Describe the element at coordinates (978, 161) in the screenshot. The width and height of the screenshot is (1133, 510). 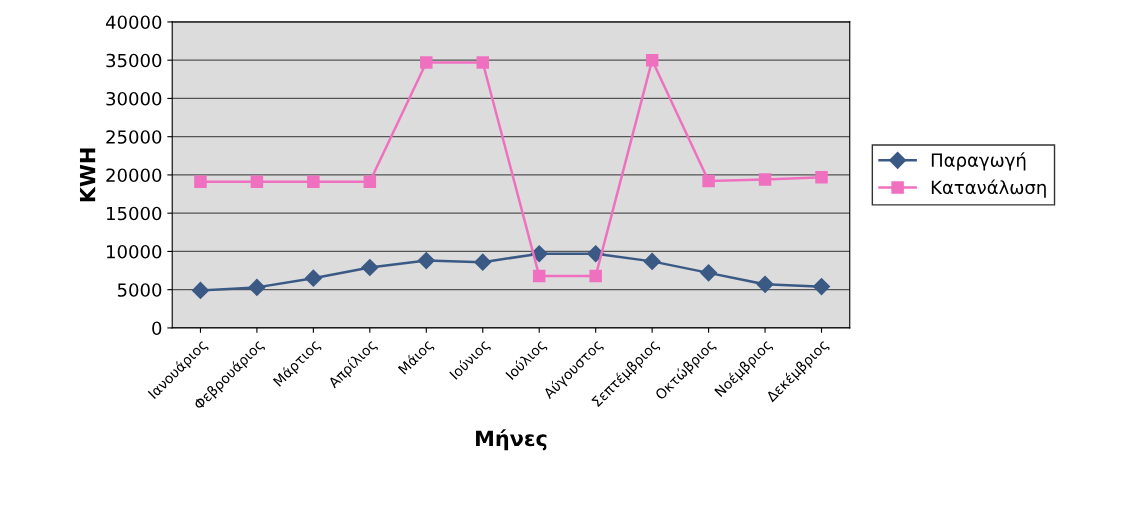
I see `legend-label: Παραγωγή` at that location.